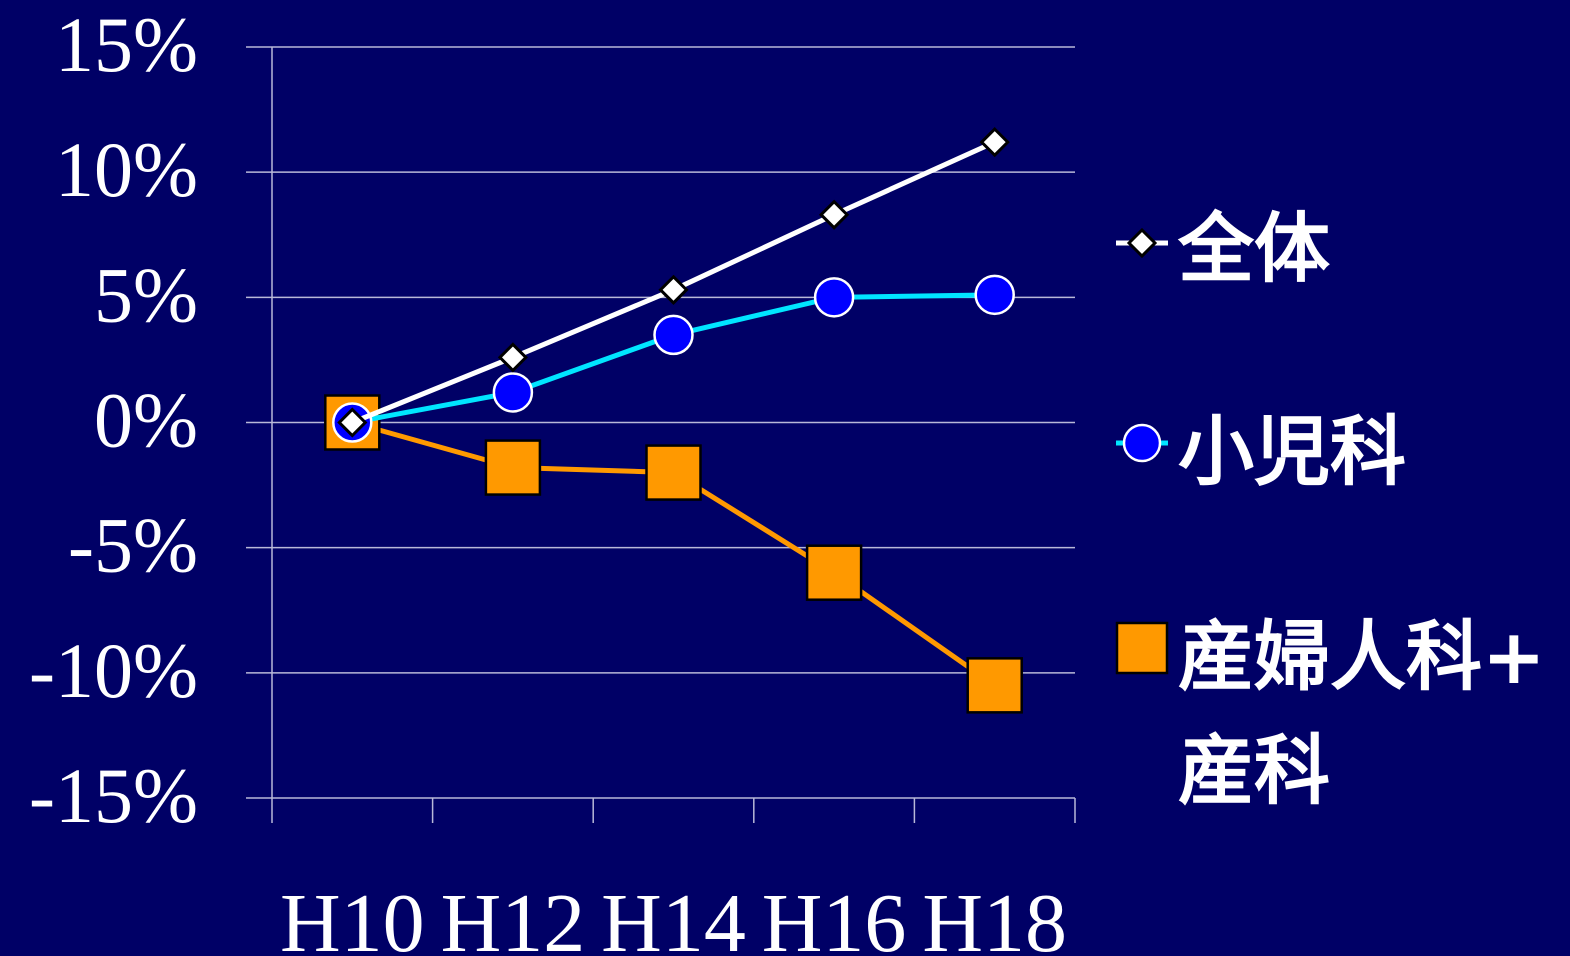 The width and height of the screenshot is (1570, 956). I want to click on y-axis-ticks: 15% 10% 5% 0% -5% -10% -15%, so click(113, 420).